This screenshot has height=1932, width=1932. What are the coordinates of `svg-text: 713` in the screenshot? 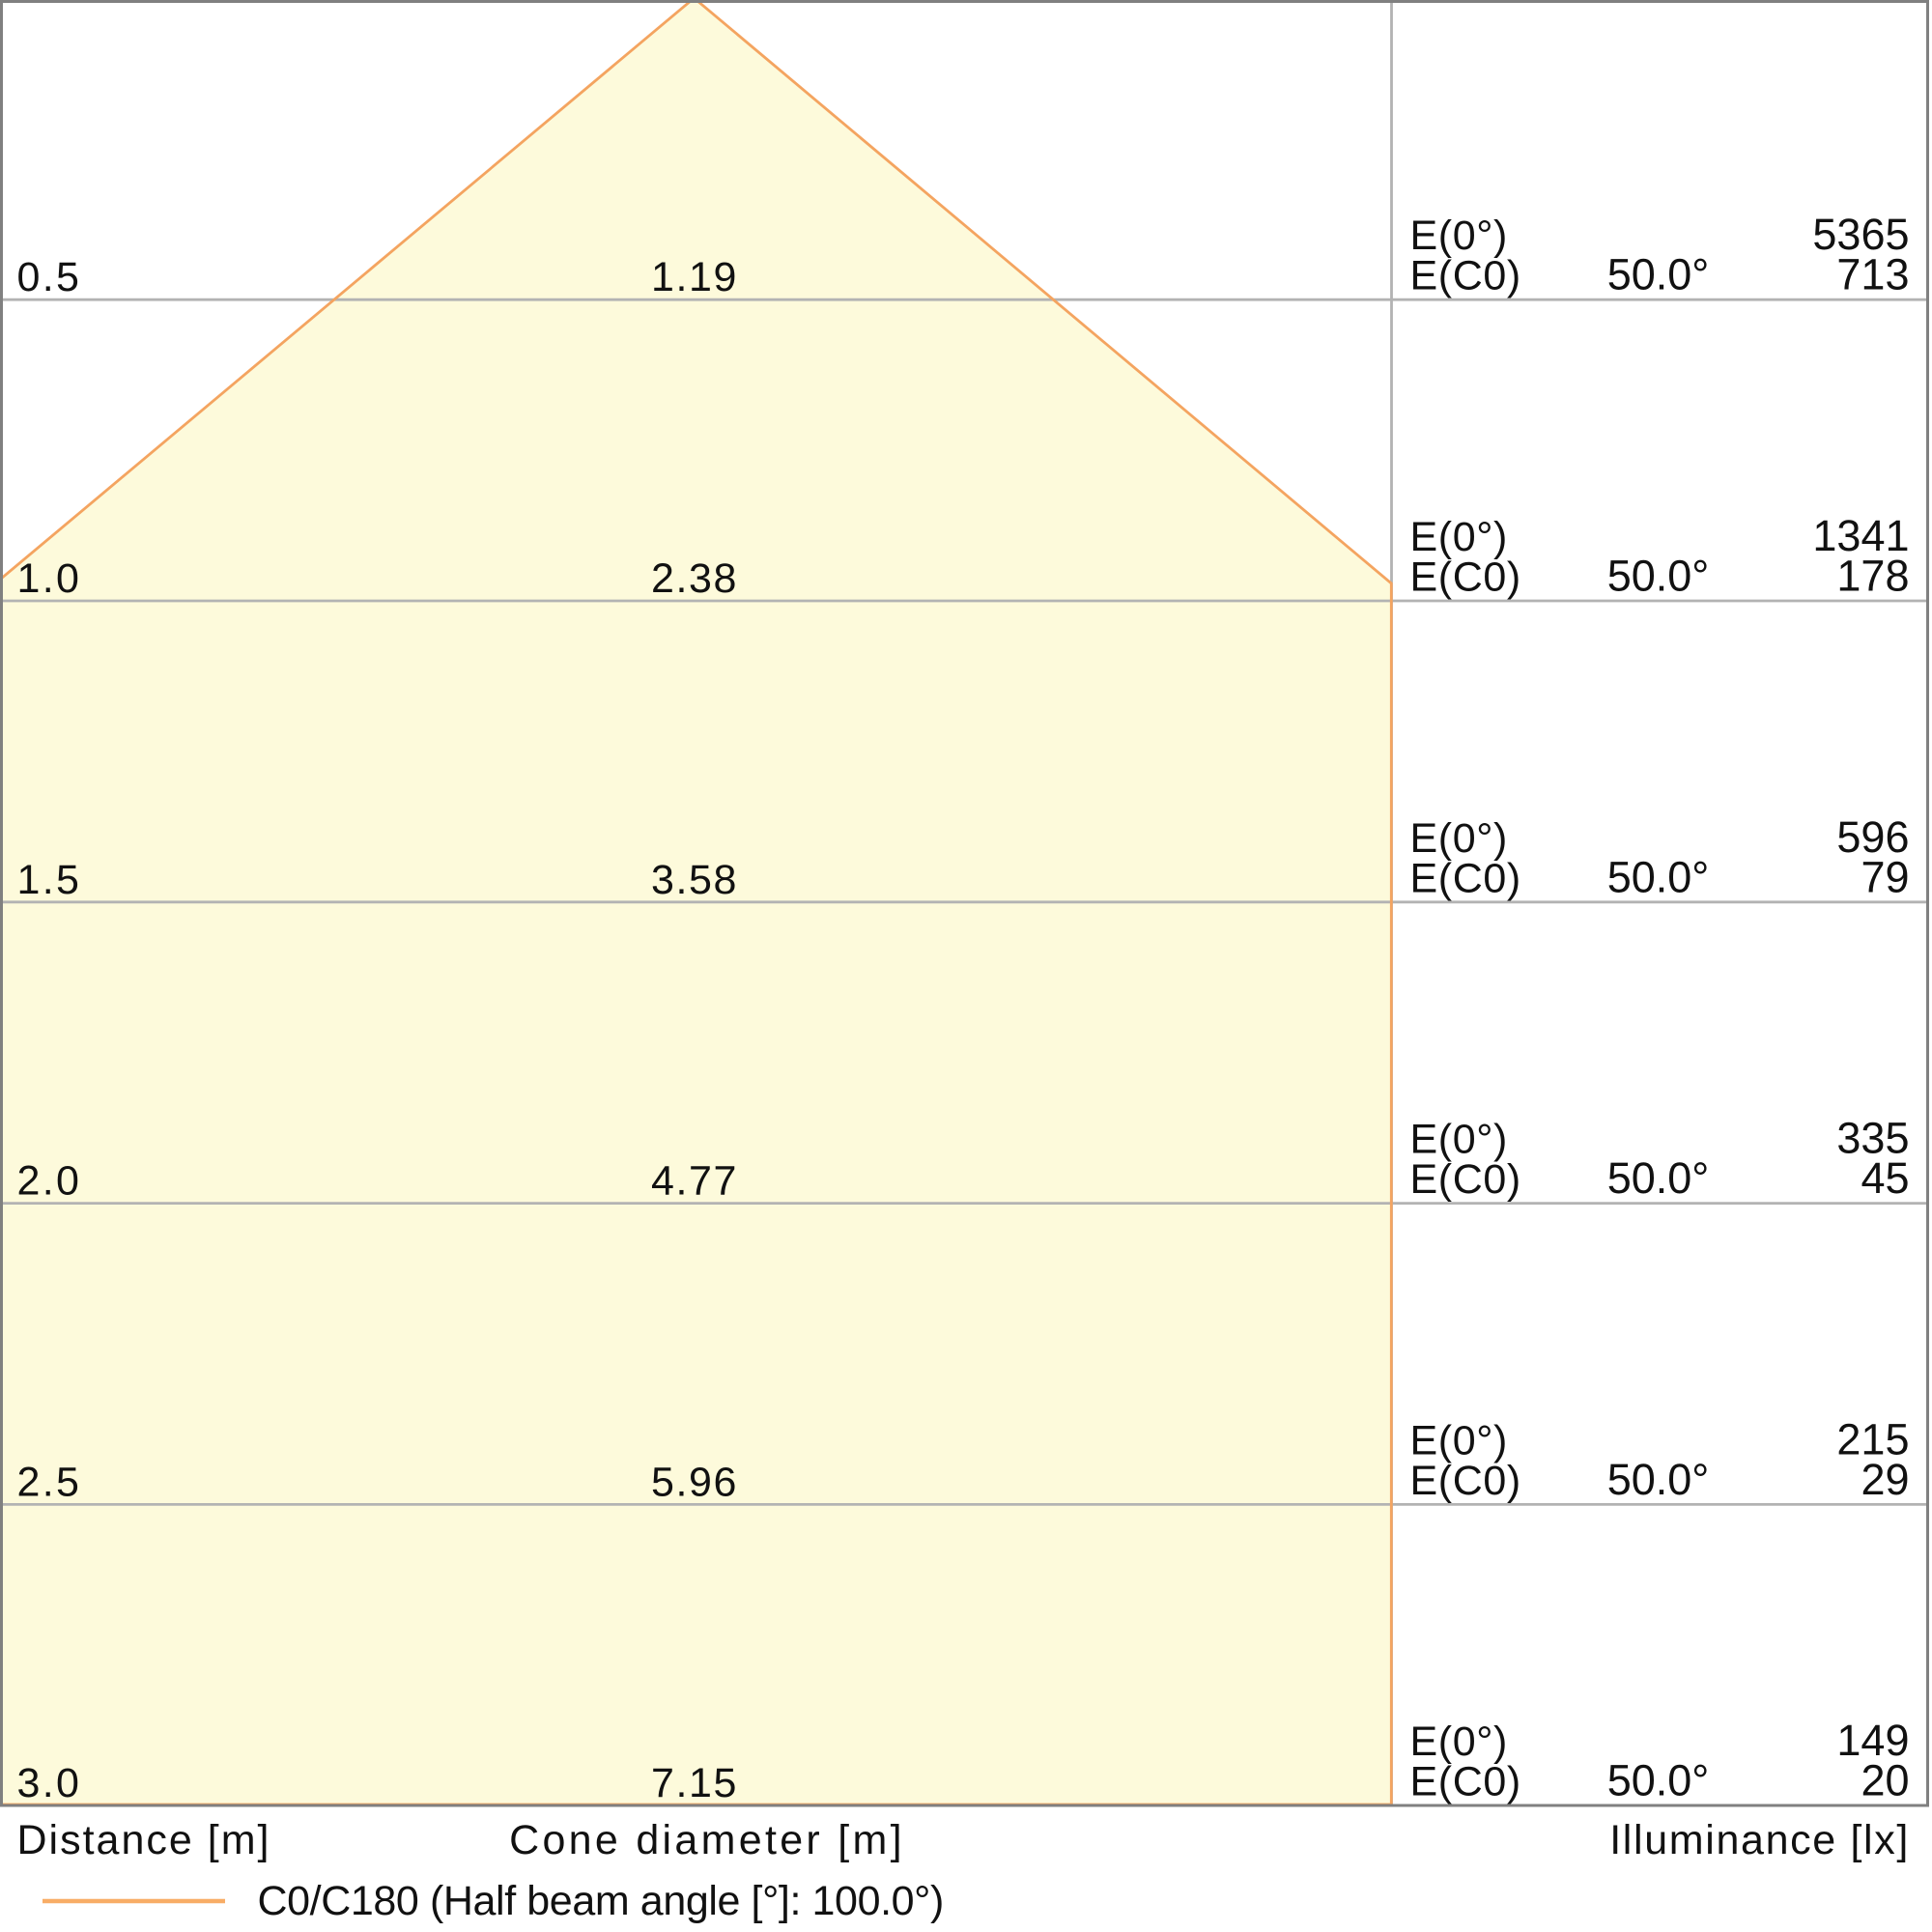 It's located at (1872, 274).